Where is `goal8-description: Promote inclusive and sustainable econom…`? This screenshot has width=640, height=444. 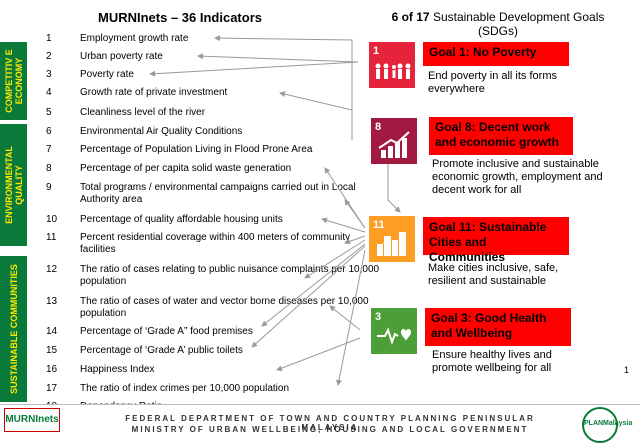
goal8-description: Promote inclusive and sustainable econom… is located at coordinates (517, 177).